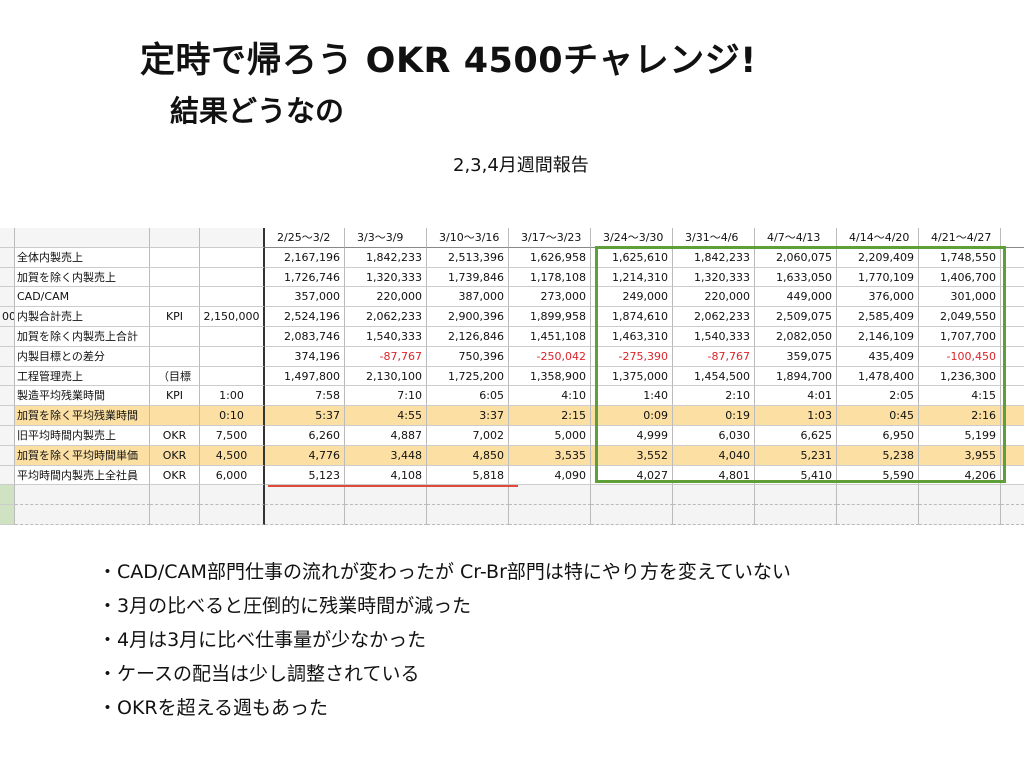  What do you see at coordinates (796, 475) in the screenshot?
I see `table-cell: 5,410` at bounding box center [796, 475].